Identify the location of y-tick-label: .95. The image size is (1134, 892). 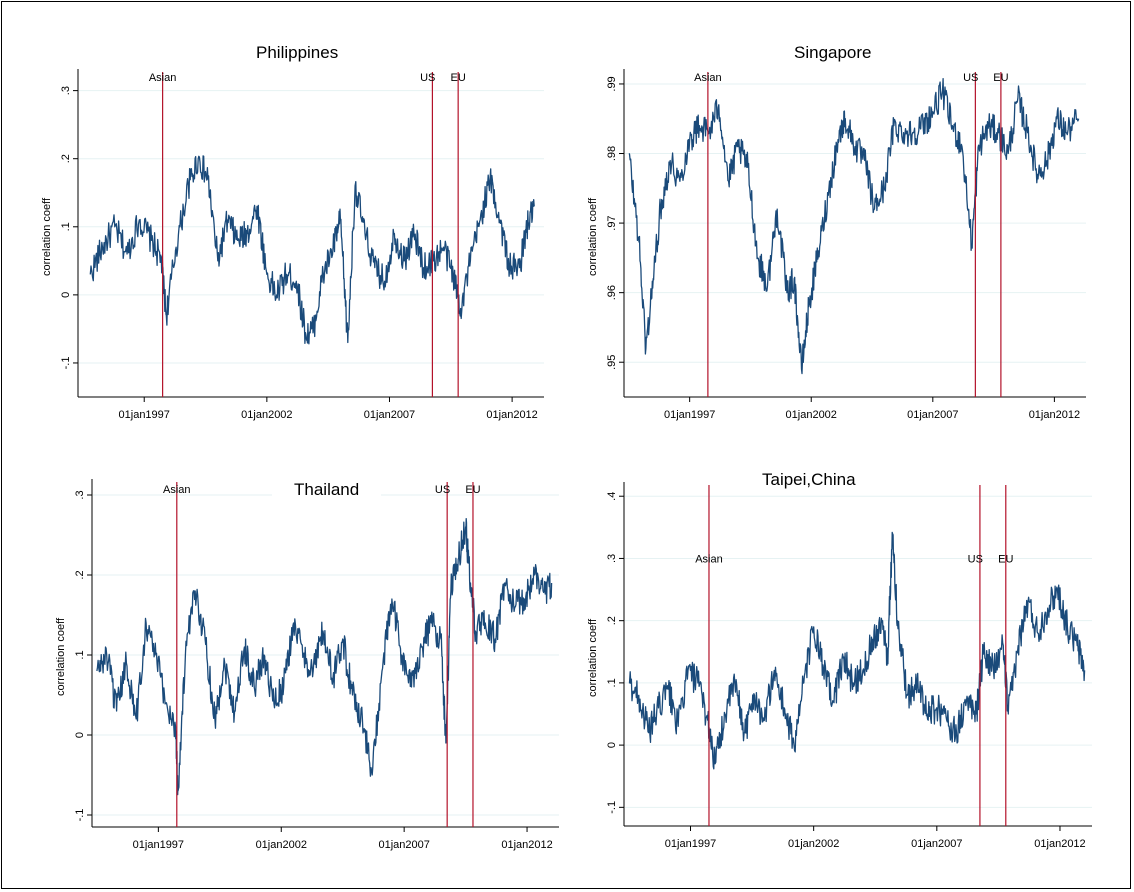
(612, 362).